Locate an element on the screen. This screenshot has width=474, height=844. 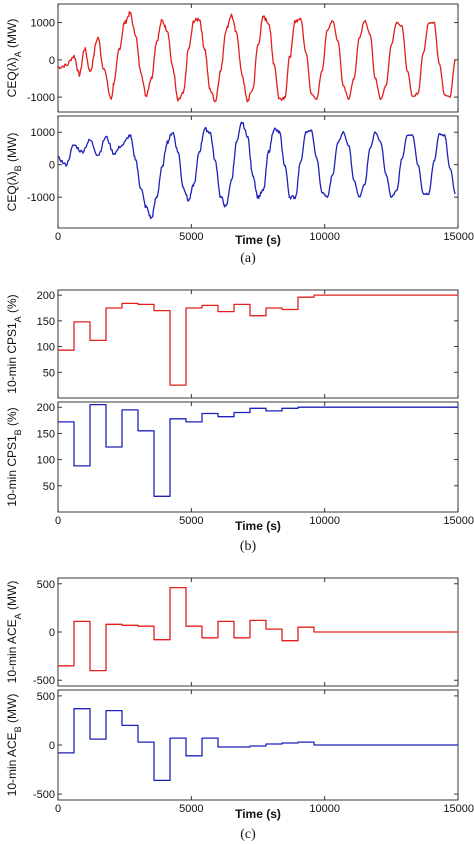
panel-caption: (a) is located at coordinates (248, 258).